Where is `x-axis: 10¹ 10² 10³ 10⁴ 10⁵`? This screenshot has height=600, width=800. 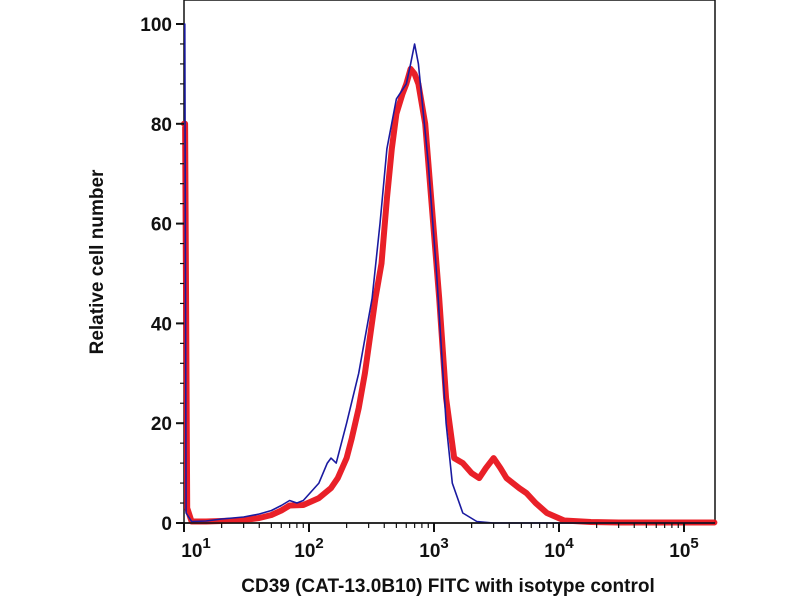 x-axis: 10¹ 10² 10³ 10⁴ 10⁵ is located at coordinates (445, 542).